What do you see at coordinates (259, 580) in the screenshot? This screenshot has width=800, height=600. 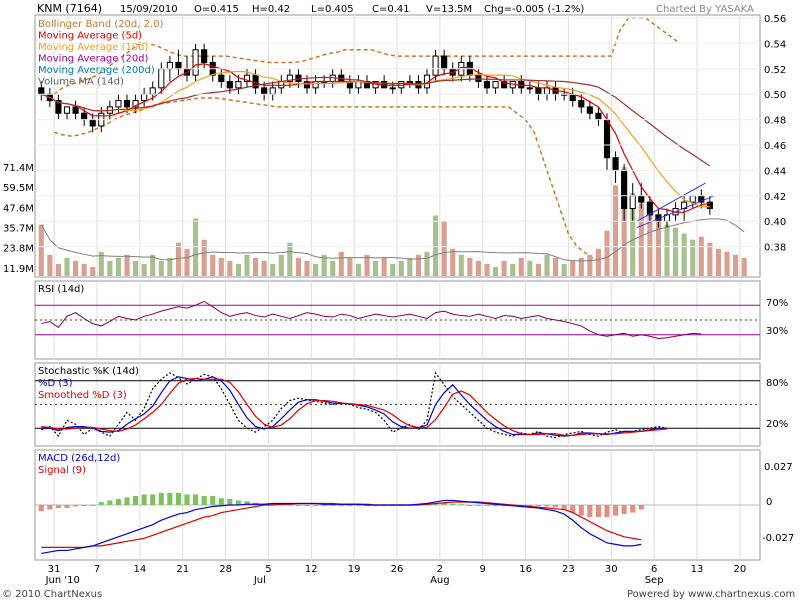 I see `month-label: Jul` at bounding box center [259, 580].